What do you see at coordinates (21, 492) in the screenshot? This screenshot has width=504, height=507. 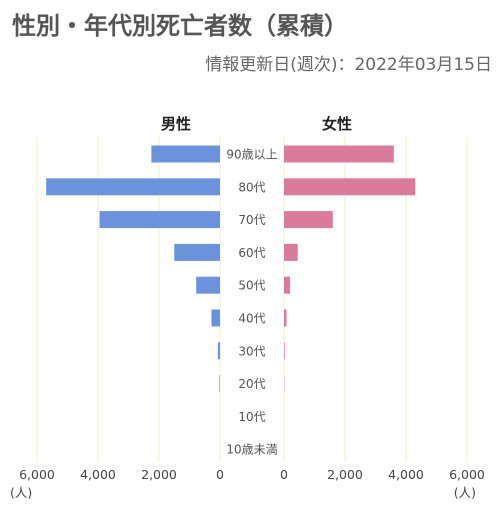 I see `unit-label-left: (人)` at bounding box center [21, 492].